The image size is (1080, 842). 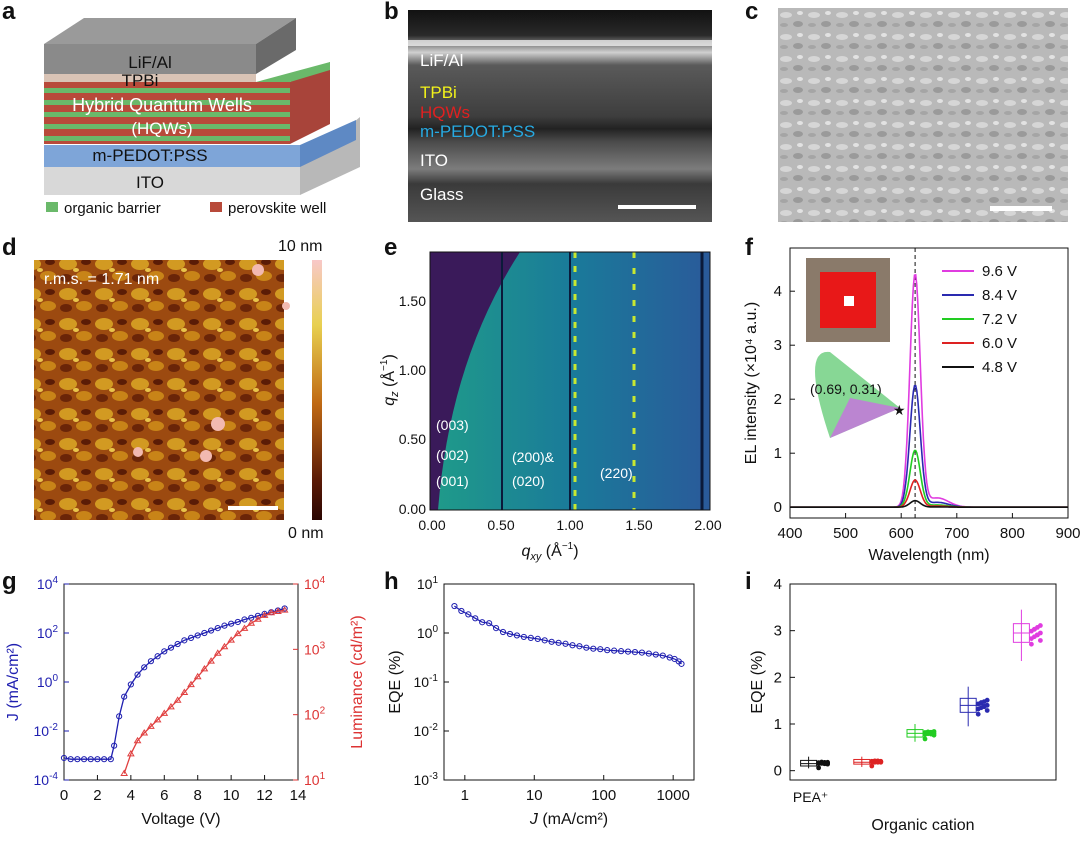 I want to click on cie-diagram: ★ (0.69, 0.31), so click(x=858, y=394).